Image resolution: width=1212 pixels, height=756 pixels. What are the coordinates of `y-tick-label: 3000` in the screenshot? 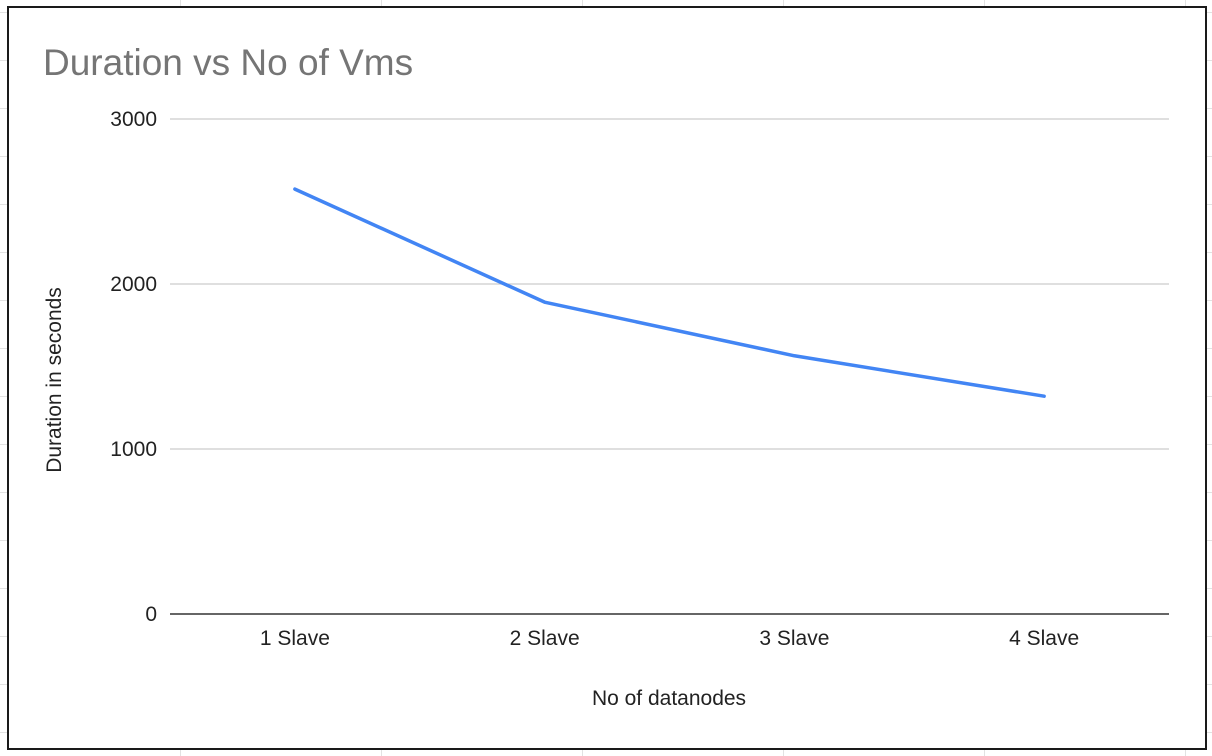 It's located at (133, 119).